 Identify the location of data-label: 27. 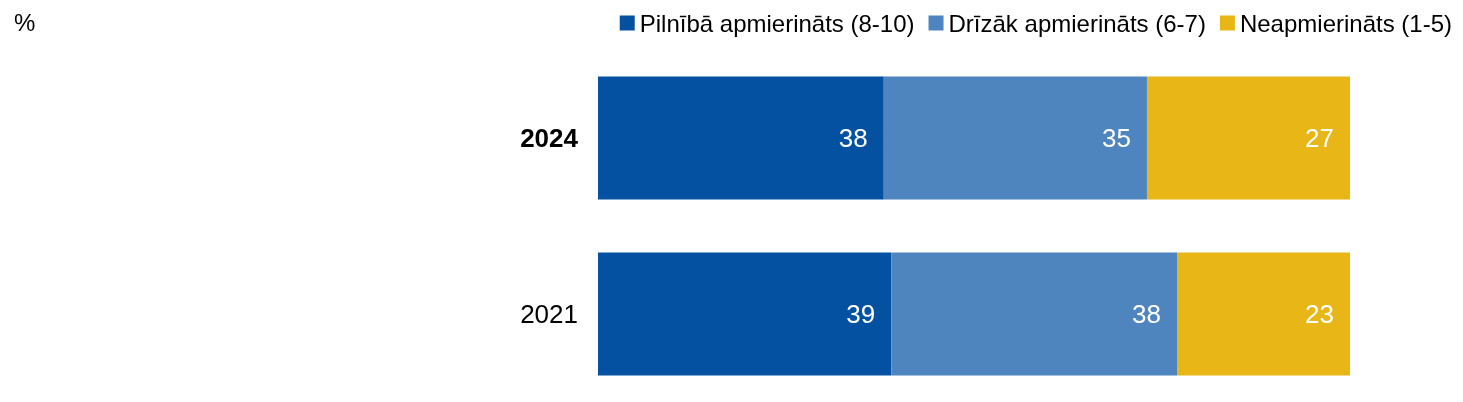
(1319, 138).